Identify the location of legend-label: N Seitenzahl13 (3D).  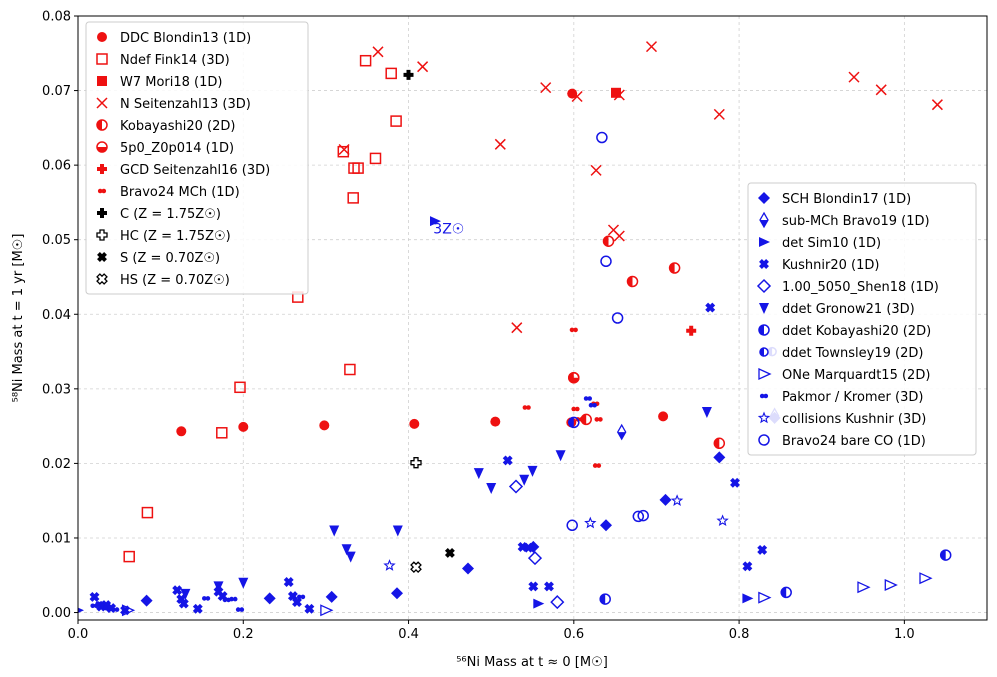
(185, 104).